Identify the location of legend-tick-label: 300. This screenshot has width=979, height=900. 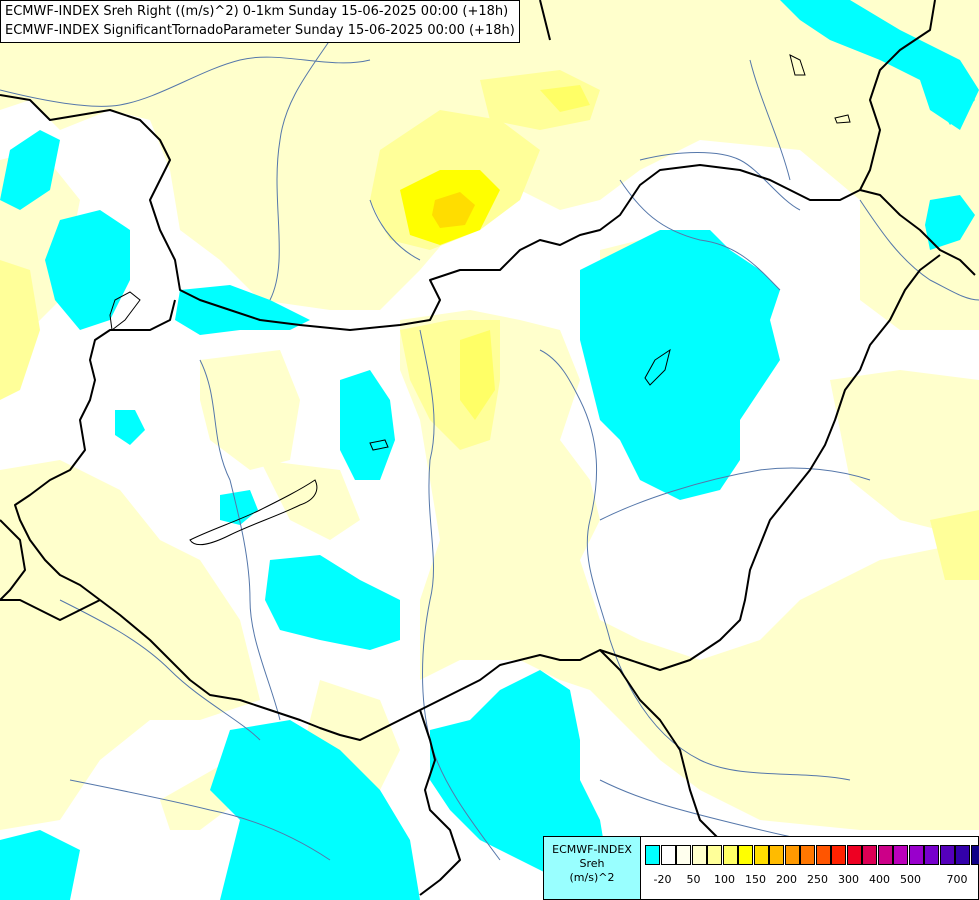
(848, 879).